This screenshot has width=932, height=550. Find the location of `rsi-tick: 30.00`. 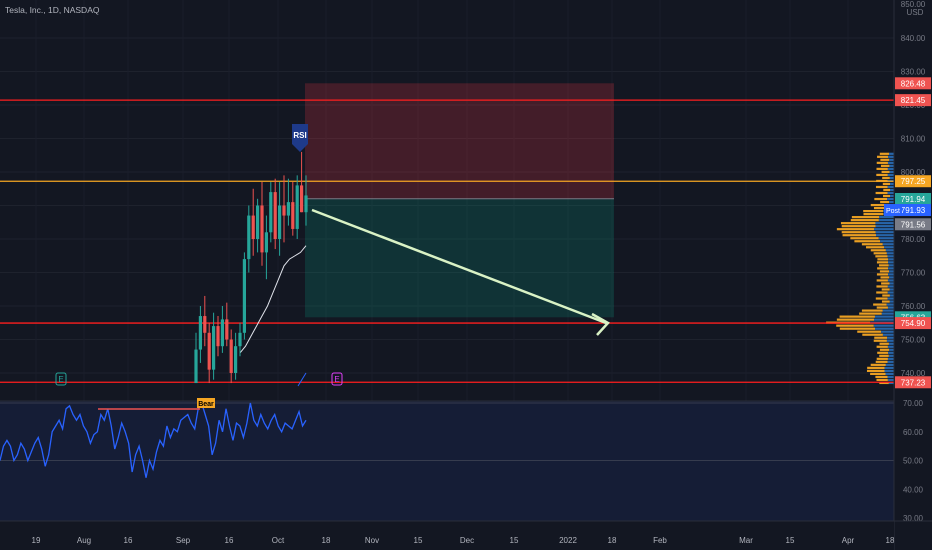

rsi-tick: 30.00 is located at coordinates (913, 518).